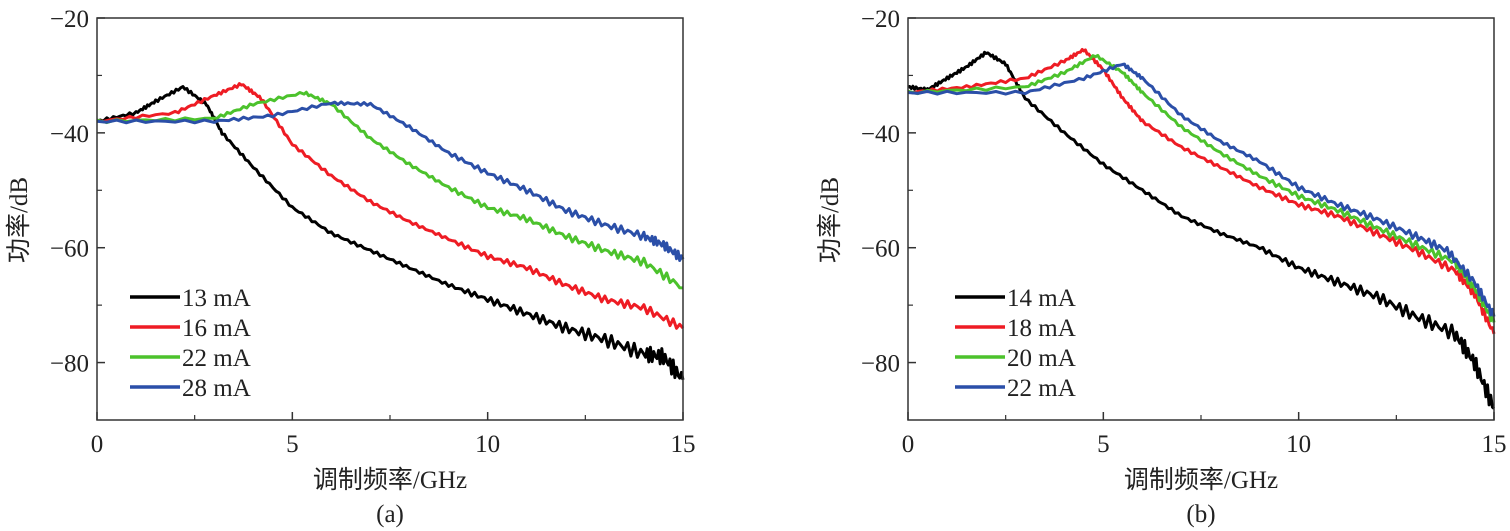 The image size is (1510, 531). Describe the element at coordinates (1041, 358) in the screenshot. I see `legend-label: 20 mA` at that location.